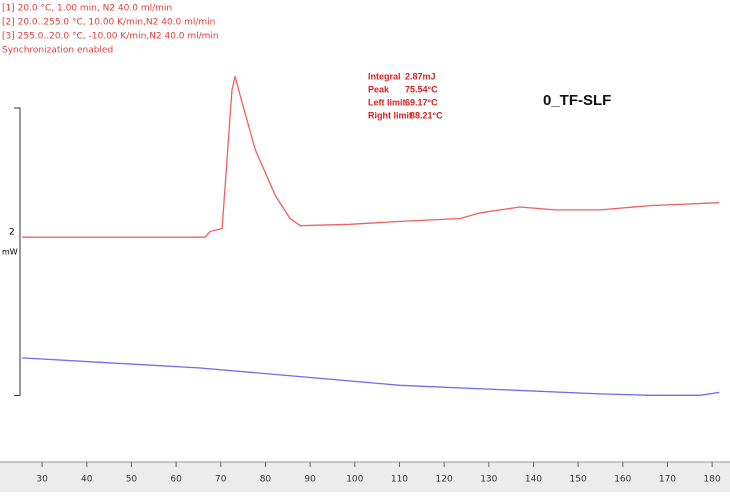 The width and height of the screenshot is (730, 504). What do you see at coordinates (444, 480) in the screenshot?
I see `x-tick-label: 120` at bounding box center [444, 480].